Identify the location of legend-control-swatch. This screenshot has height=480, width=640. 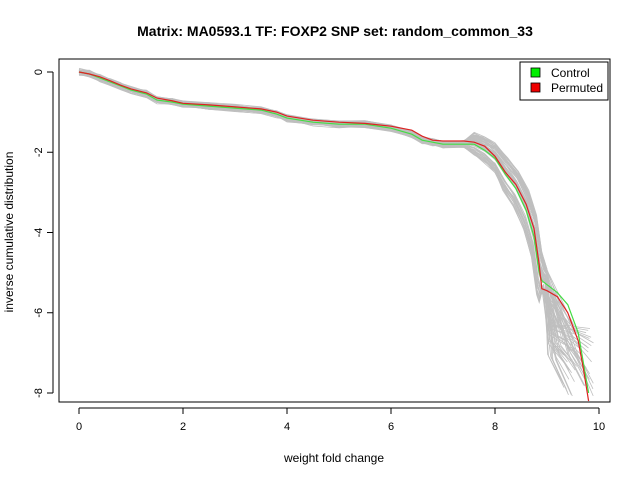
(535, 72).